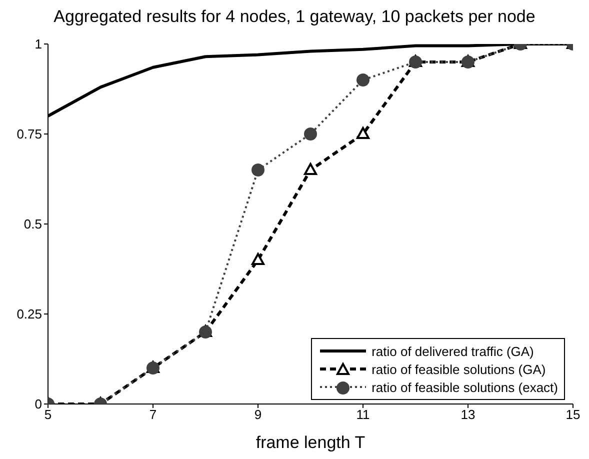 This screenshot has height=459, width=589. I want to click on legend-label: ratio of feasible solutions (GA), so click(459, 369).